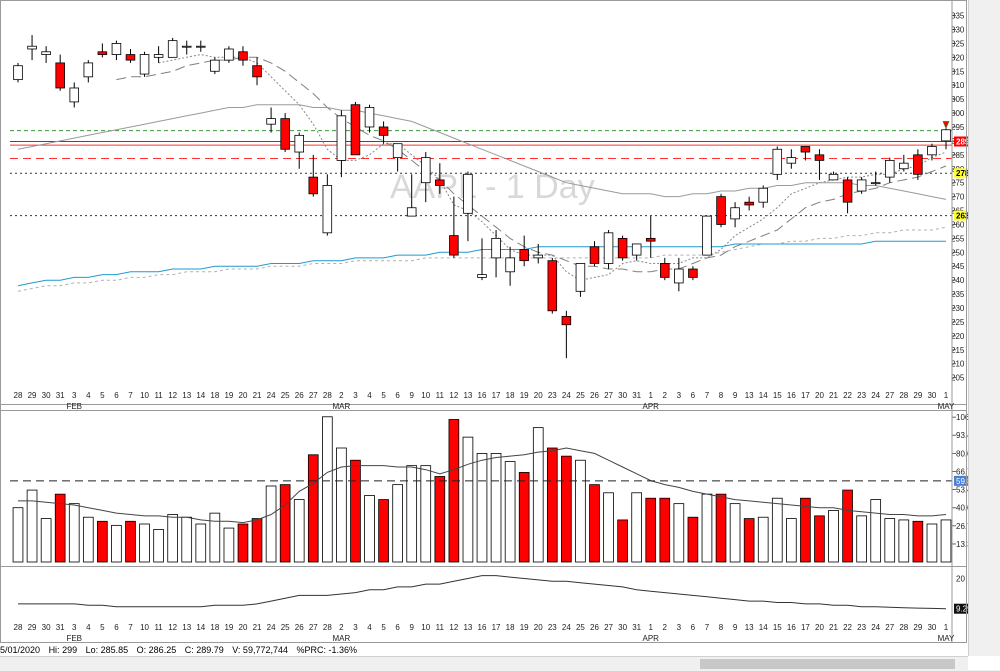 The height and width of the screenshot is (671, 1000). Describe the element at coordinates (958, 266) in the screenshot. I see `price-tick-label: 245` at that location.